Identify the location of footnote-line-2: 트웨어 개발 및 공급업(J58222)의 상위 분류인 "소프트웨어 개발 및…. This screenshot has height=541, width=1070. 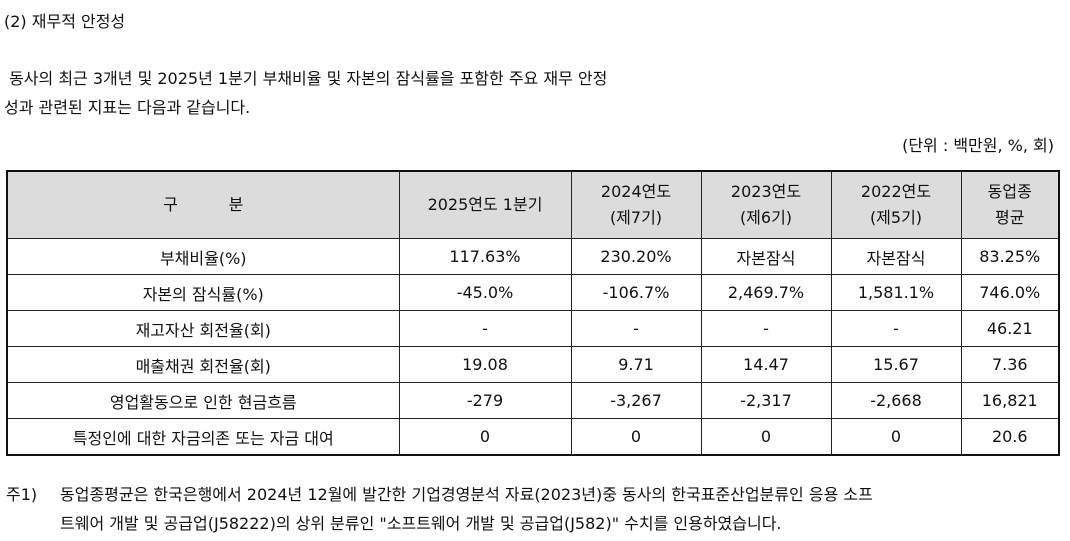
(421, 523).